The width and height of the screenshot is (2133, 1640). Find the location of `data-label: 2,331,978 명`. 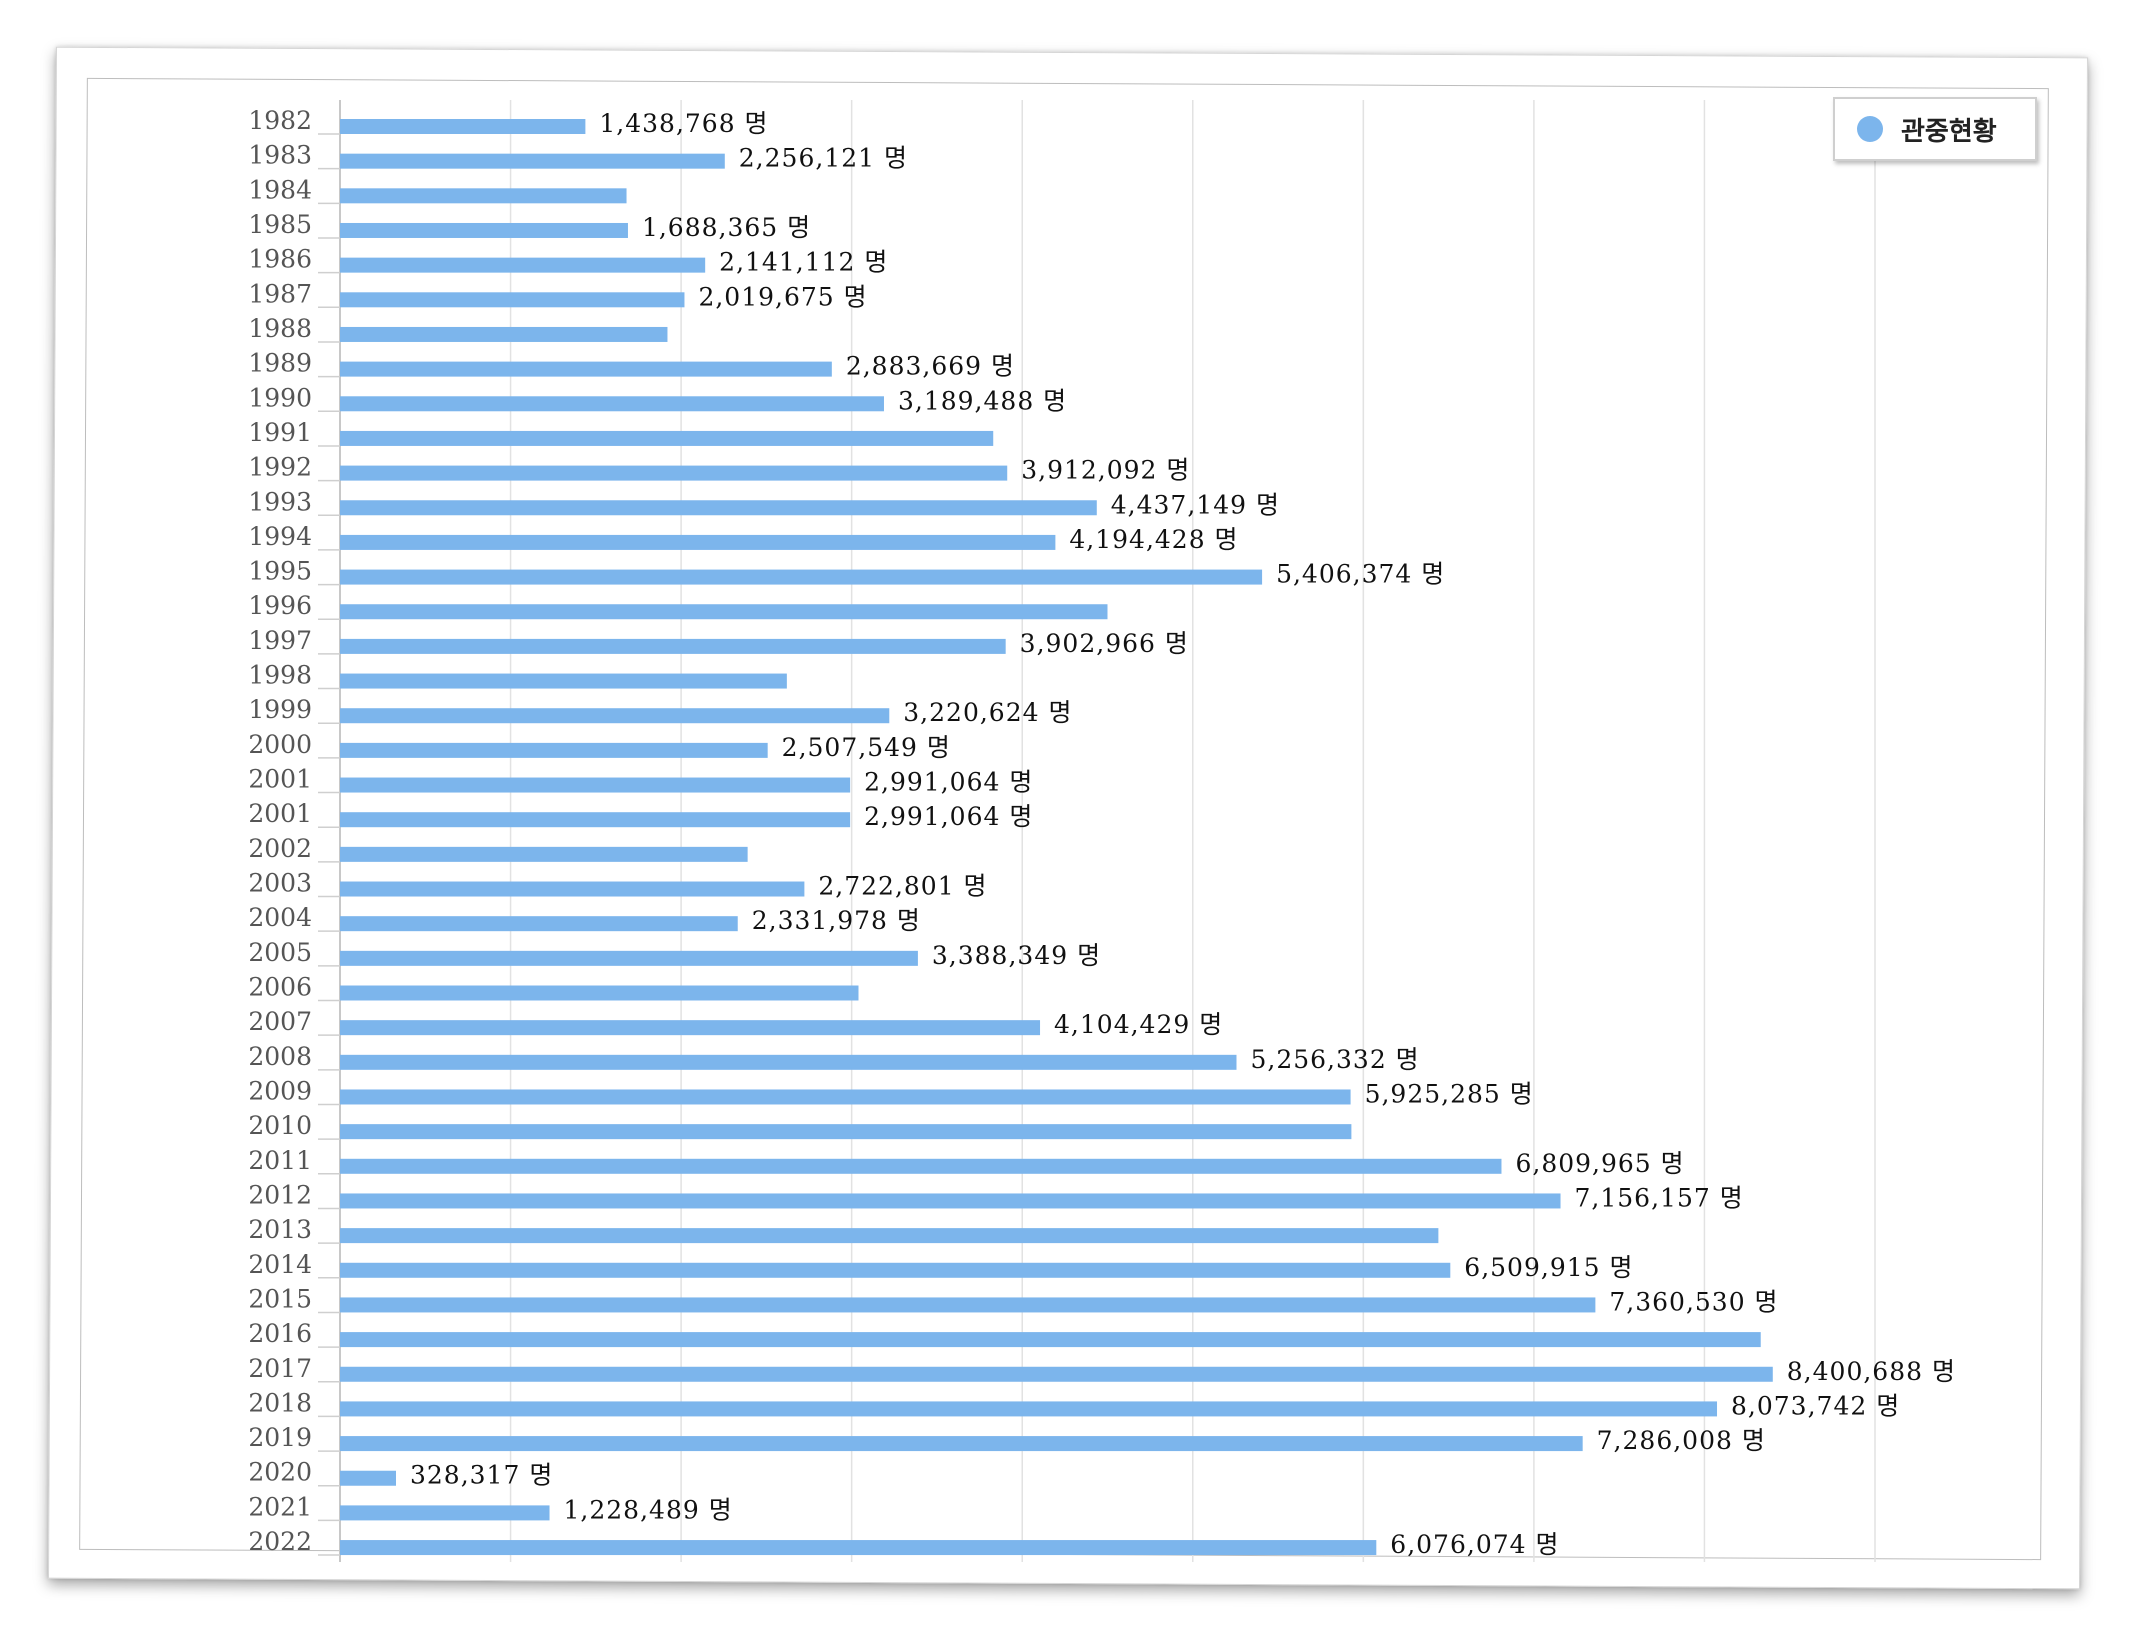

data-label: 2,331,978 명 is located at coordinates (836, 920).